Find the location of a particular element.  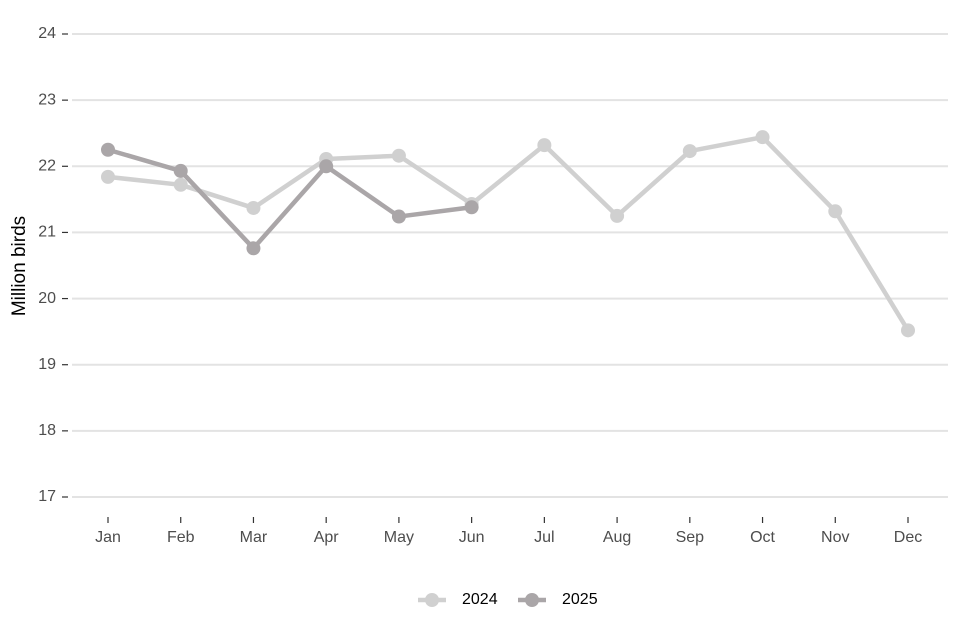

x-tick-label: Mar is located at coordinates (254, 537).